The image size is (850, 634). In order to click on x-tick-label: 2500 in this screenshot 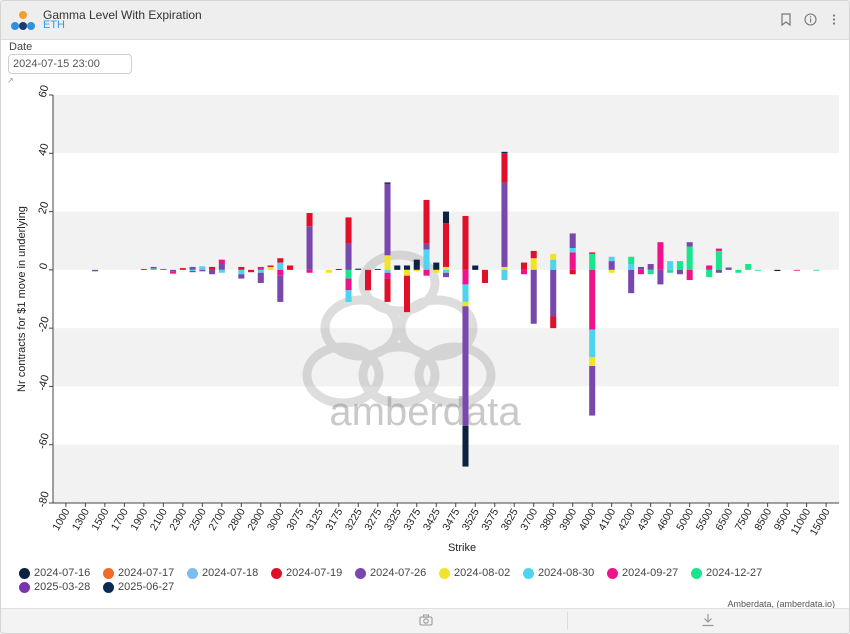, I will do `click(198, 519)`.